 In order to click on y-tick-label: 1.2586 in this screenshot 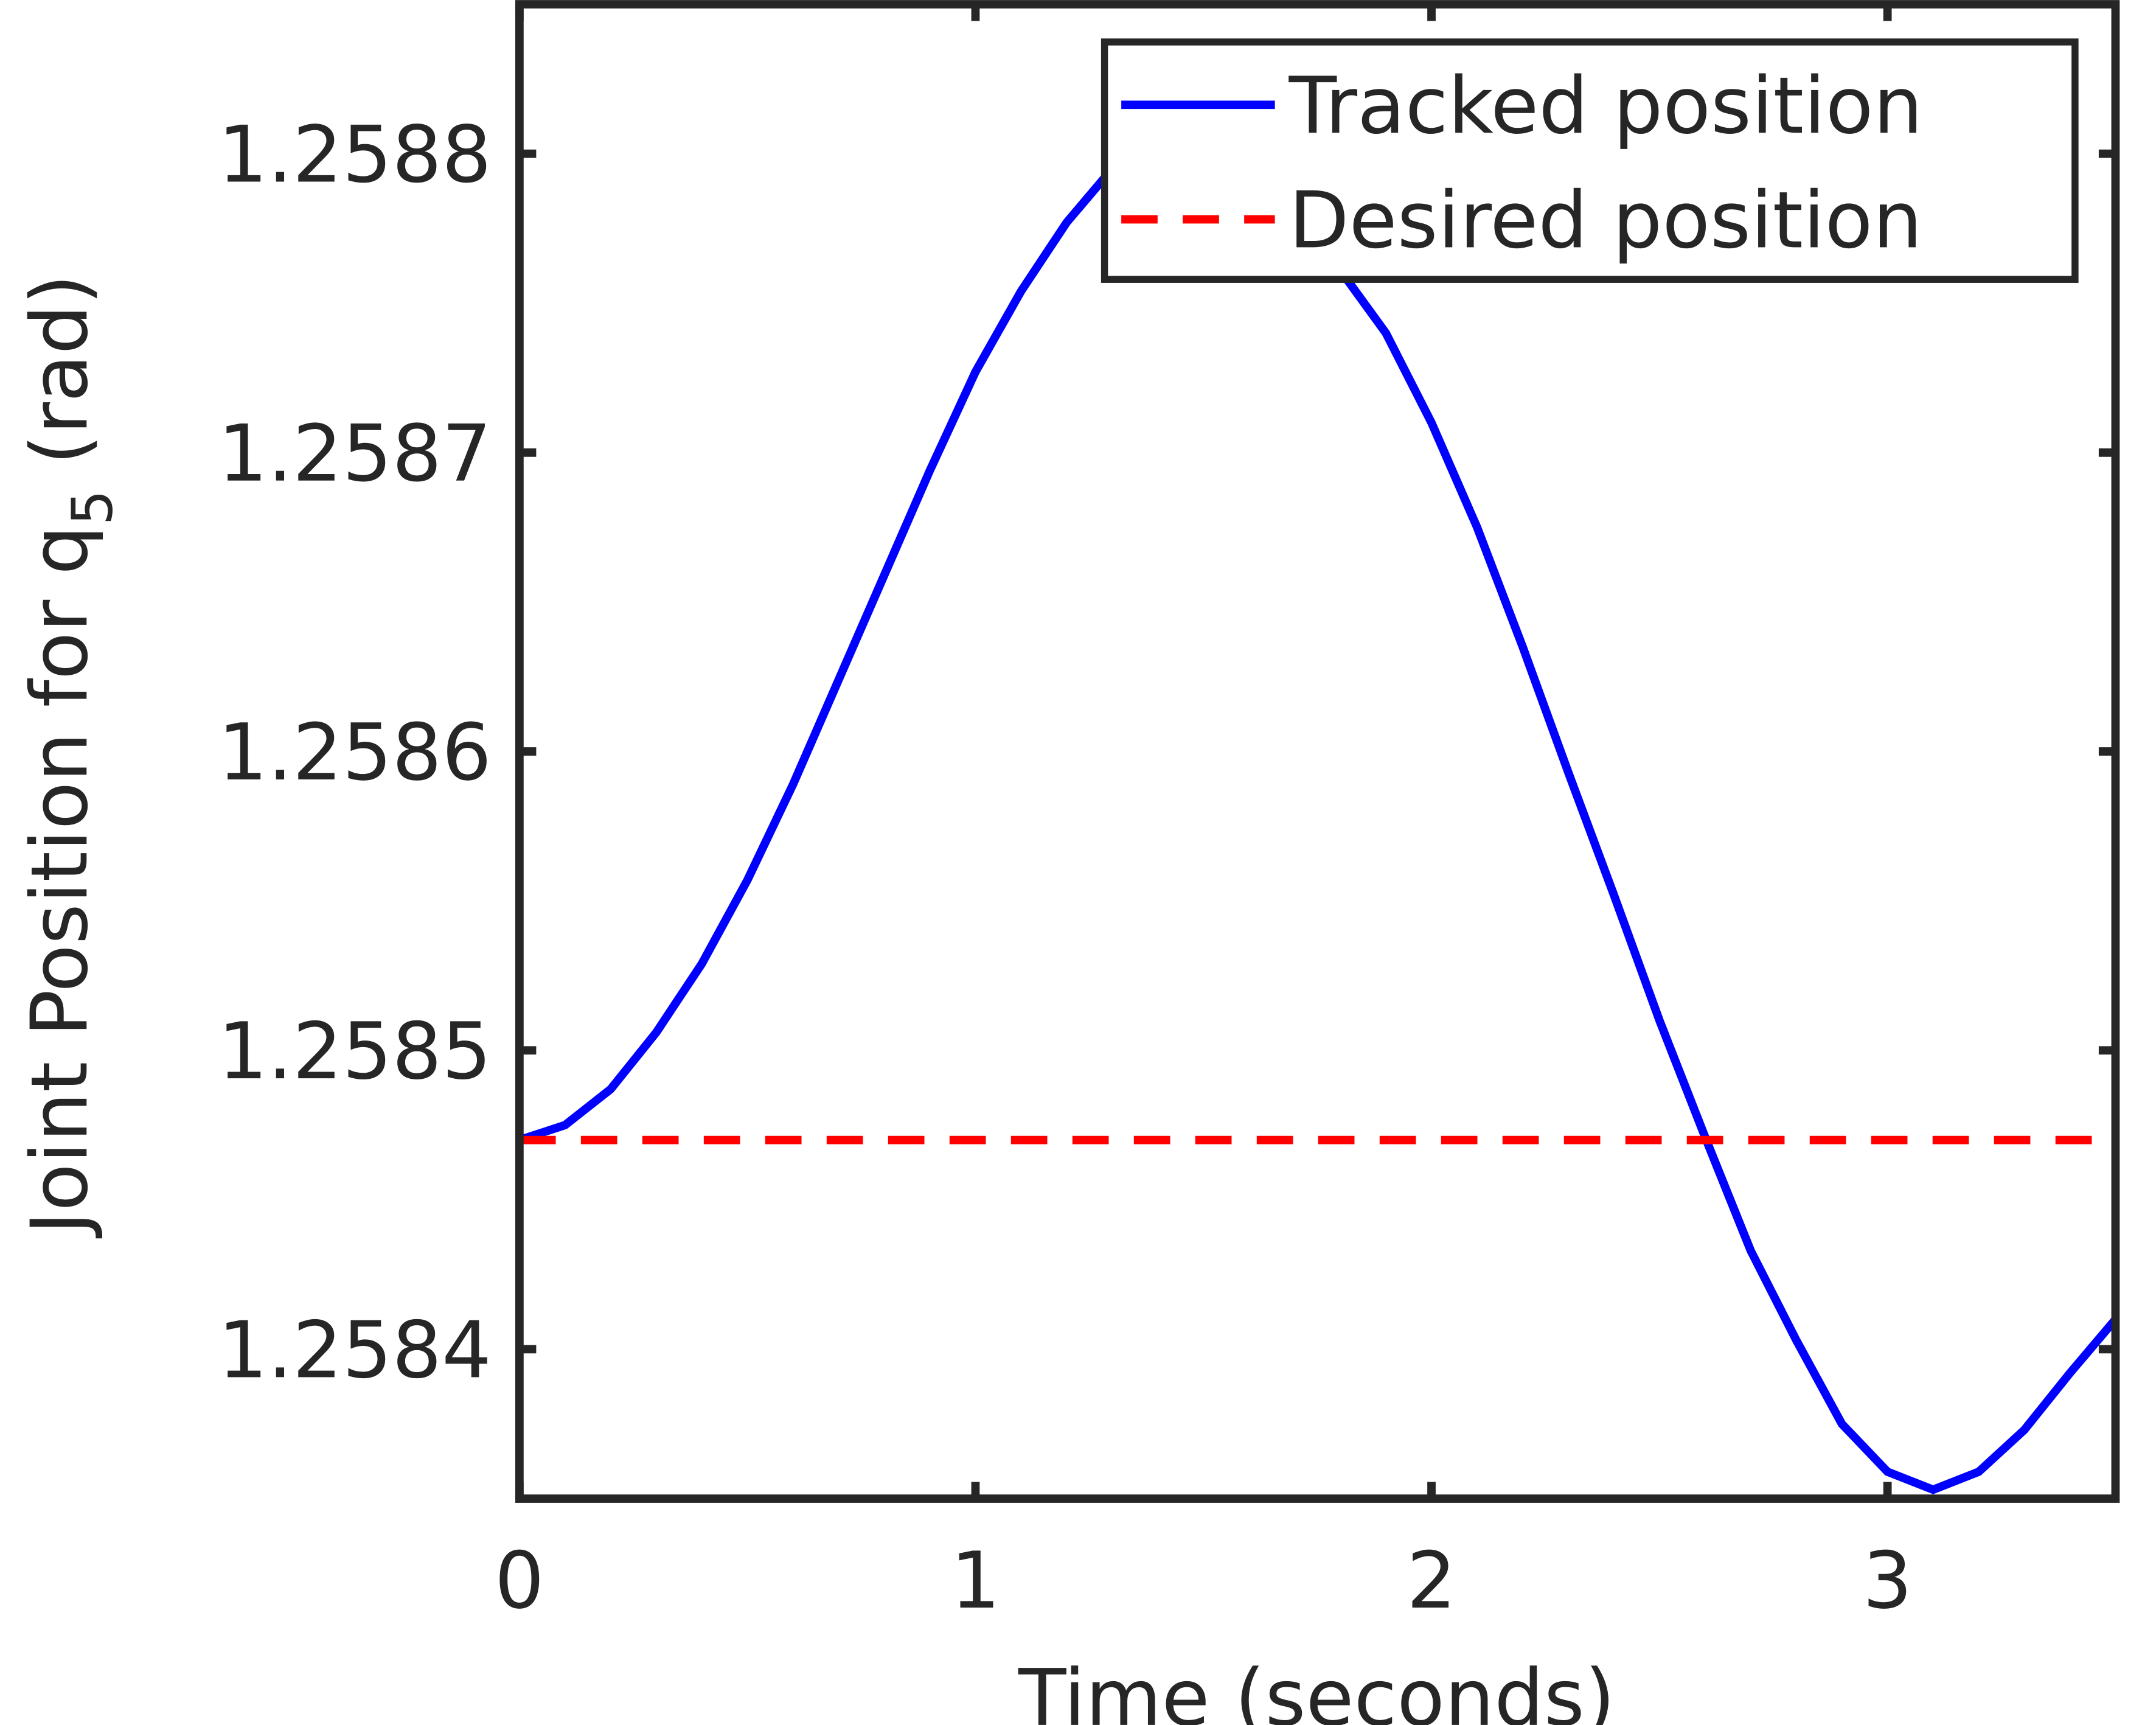, I will do `click(355, 753)`.